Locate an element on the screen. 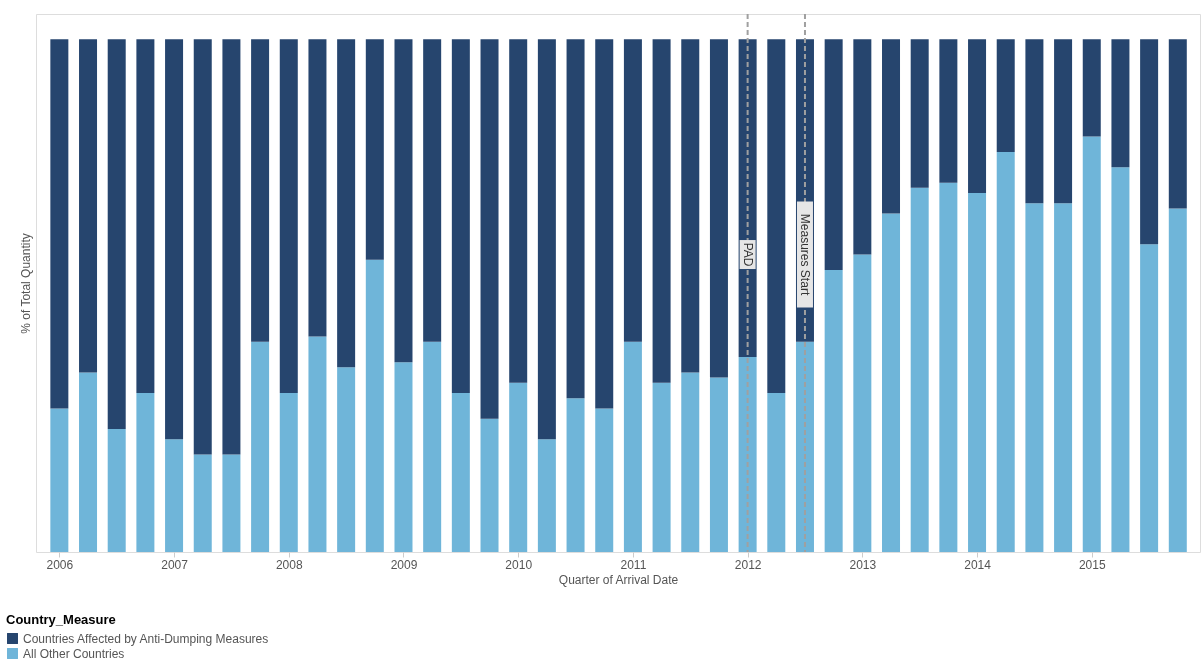  x-tick-label: 2006 is located at coordinates (60, 564).